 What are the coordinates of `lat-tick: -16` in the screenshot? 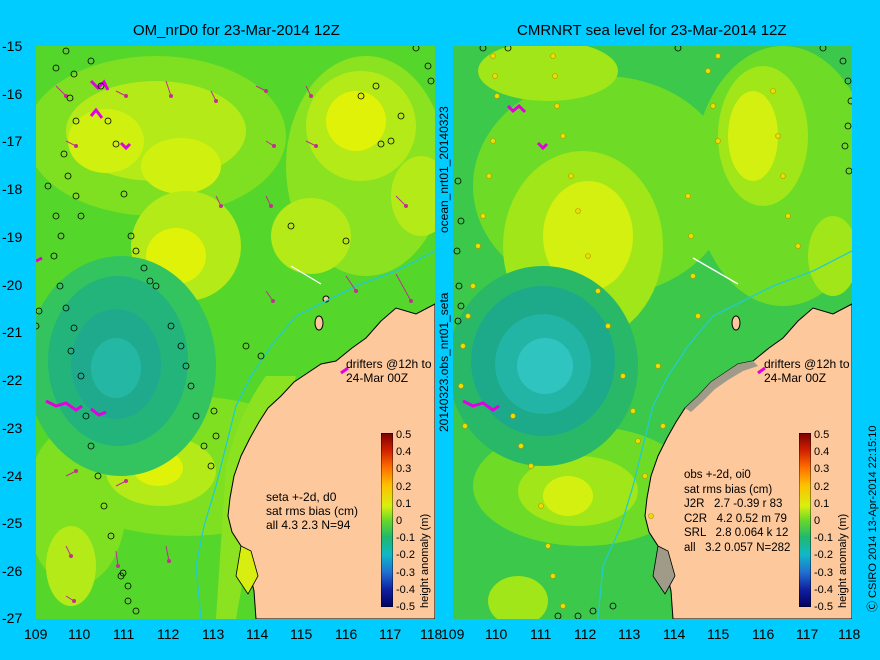 It's located at (12, 94).